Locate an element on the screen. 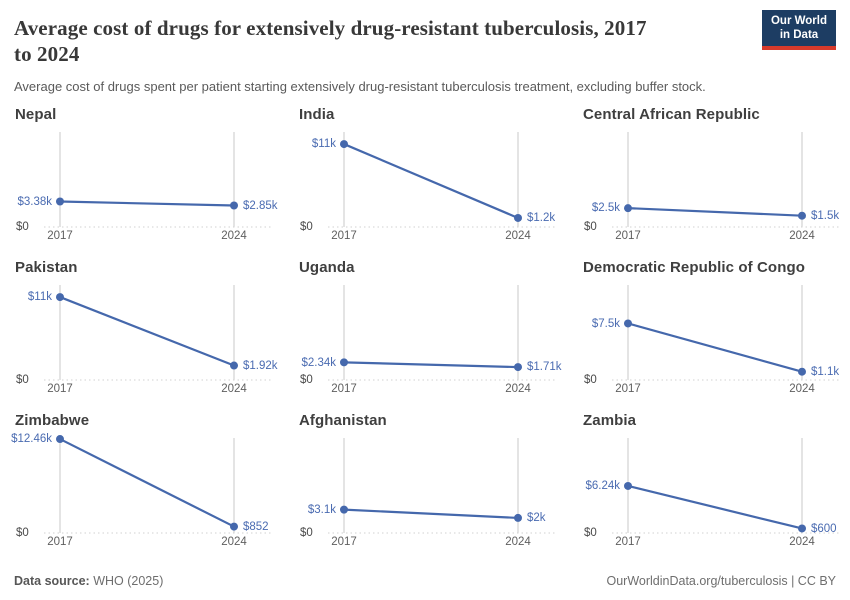 The height and width of the screenshot is (600, 850). value-label-2024: $600 is located at coordinates (824, 528).